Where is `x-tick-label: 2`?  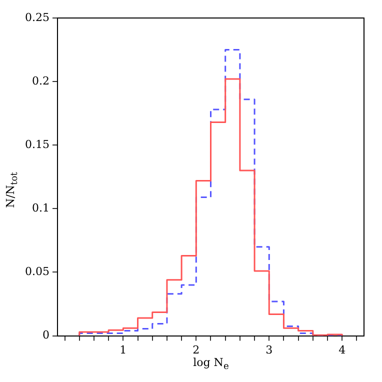 x-tick-label: 2 is located at coordinates (196, 349).